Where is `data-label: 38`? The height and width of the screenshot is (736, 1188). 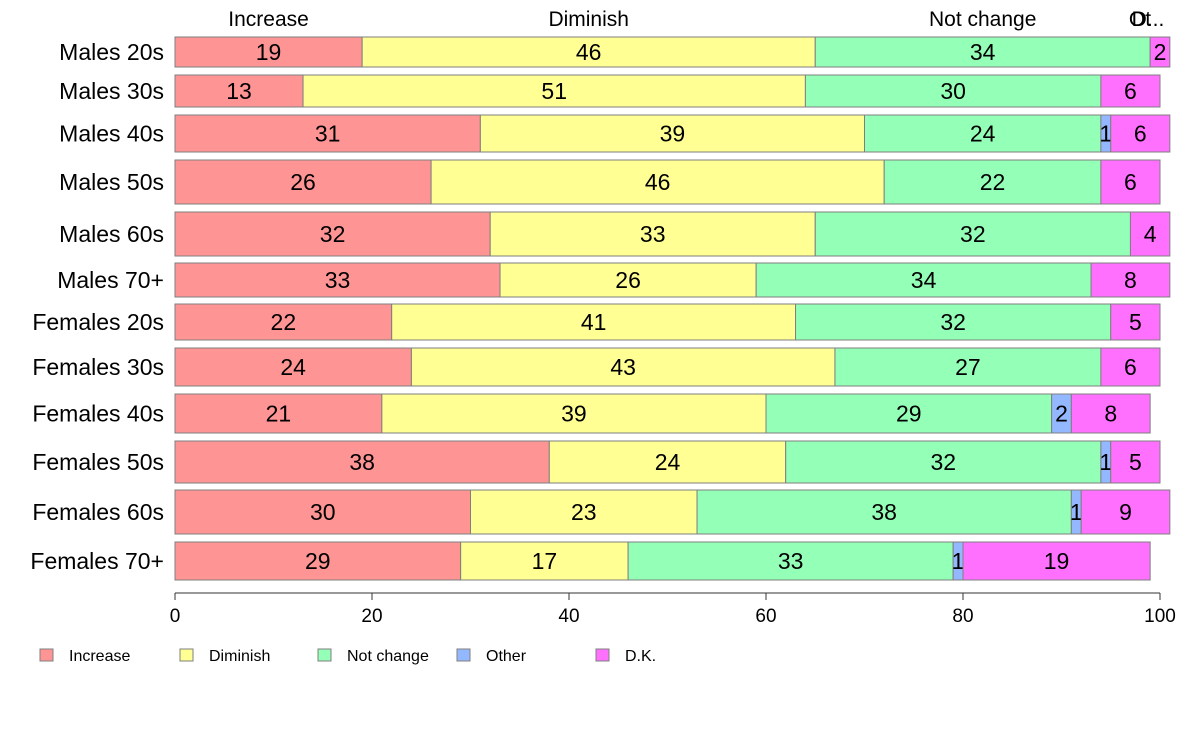
data-label: 38 is located at coordinates (362, 462).